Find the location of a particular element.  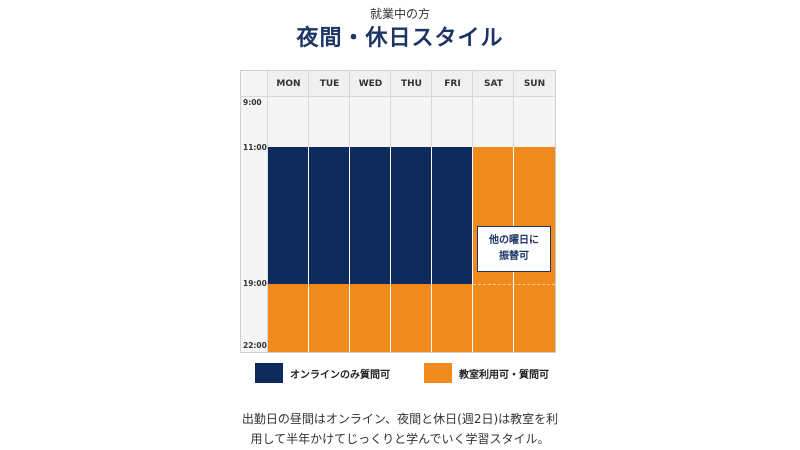

page-title: 夜間・休日スタイル is located at coordinates (400, 38).